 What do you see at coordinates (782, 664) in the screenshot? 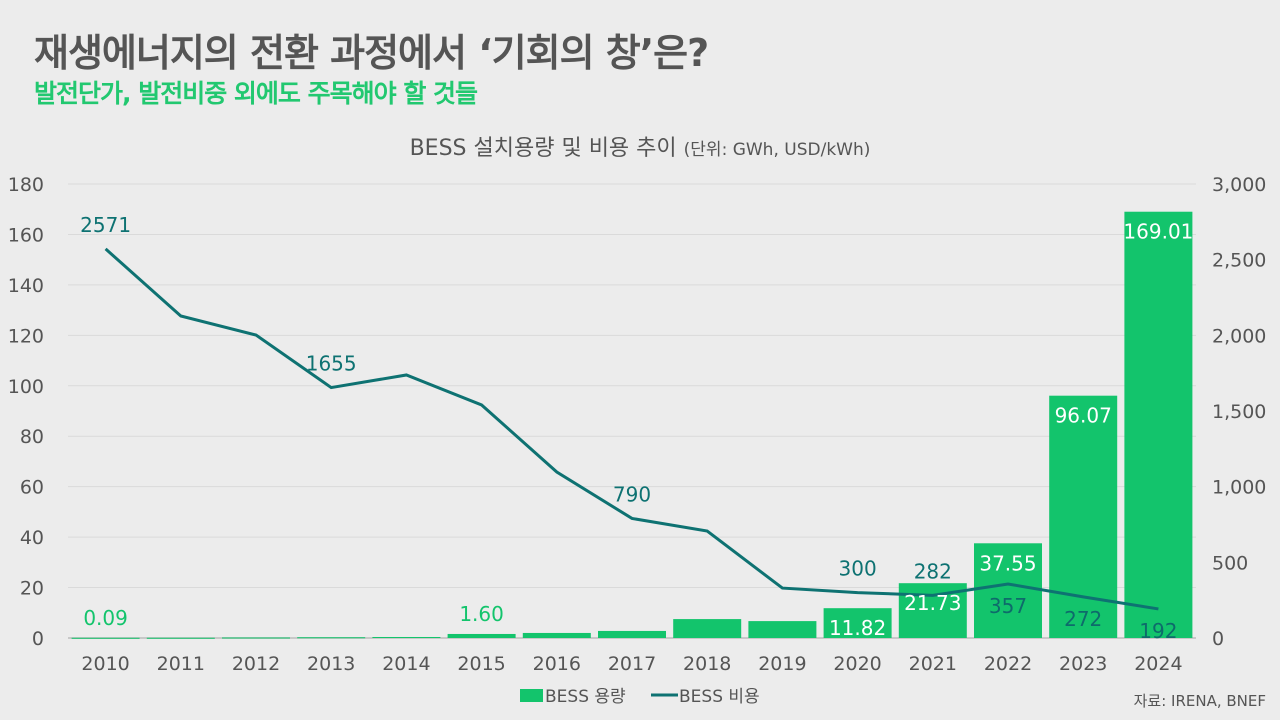
I see `x-tick-label: 2019` at bounding box center [782, 664].